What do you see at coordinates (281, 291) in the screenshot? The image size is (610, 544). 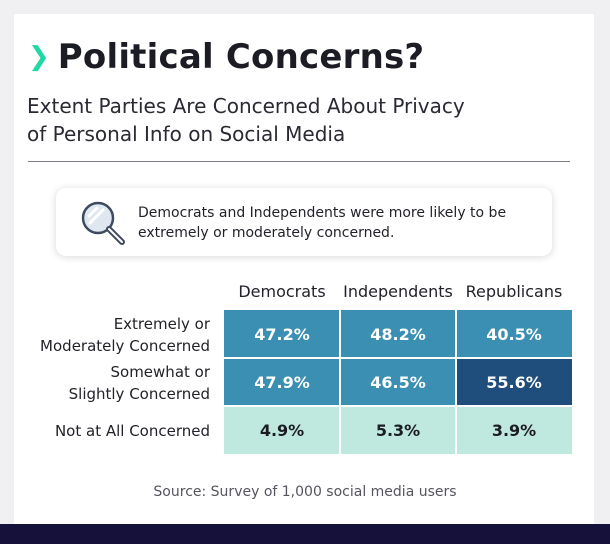 I see `column-header: Democrats` at bounding box center [281, 291].